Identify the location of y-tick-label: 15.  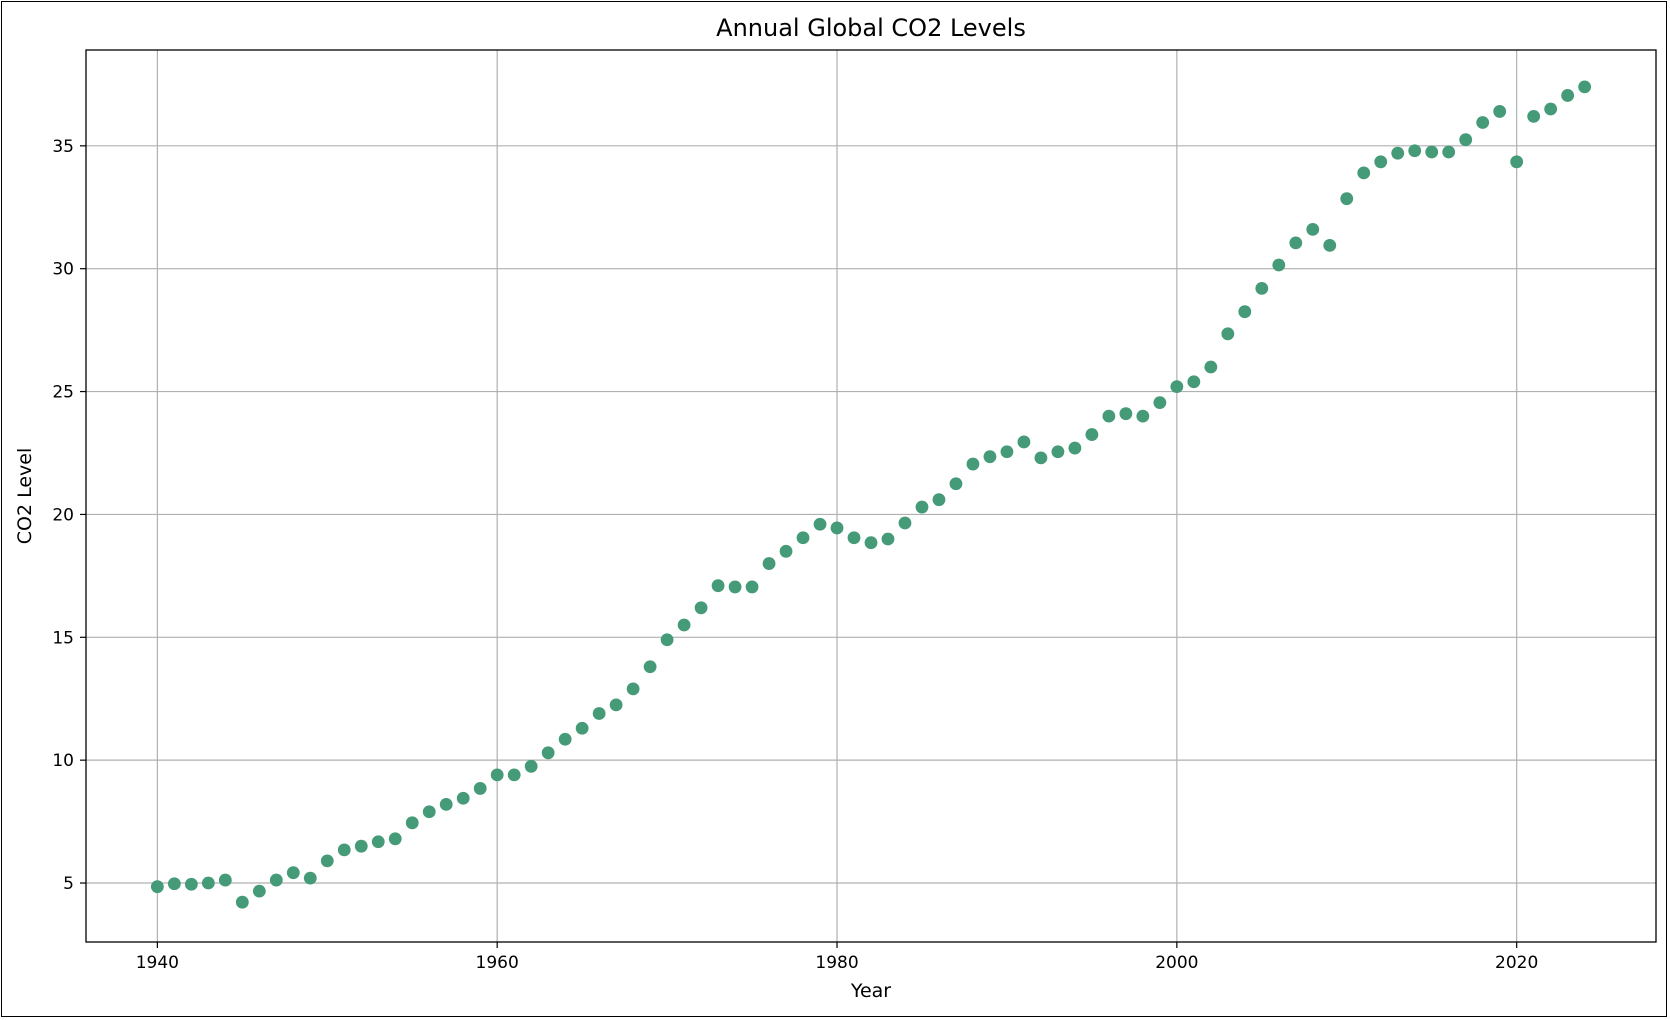
(63, 638).